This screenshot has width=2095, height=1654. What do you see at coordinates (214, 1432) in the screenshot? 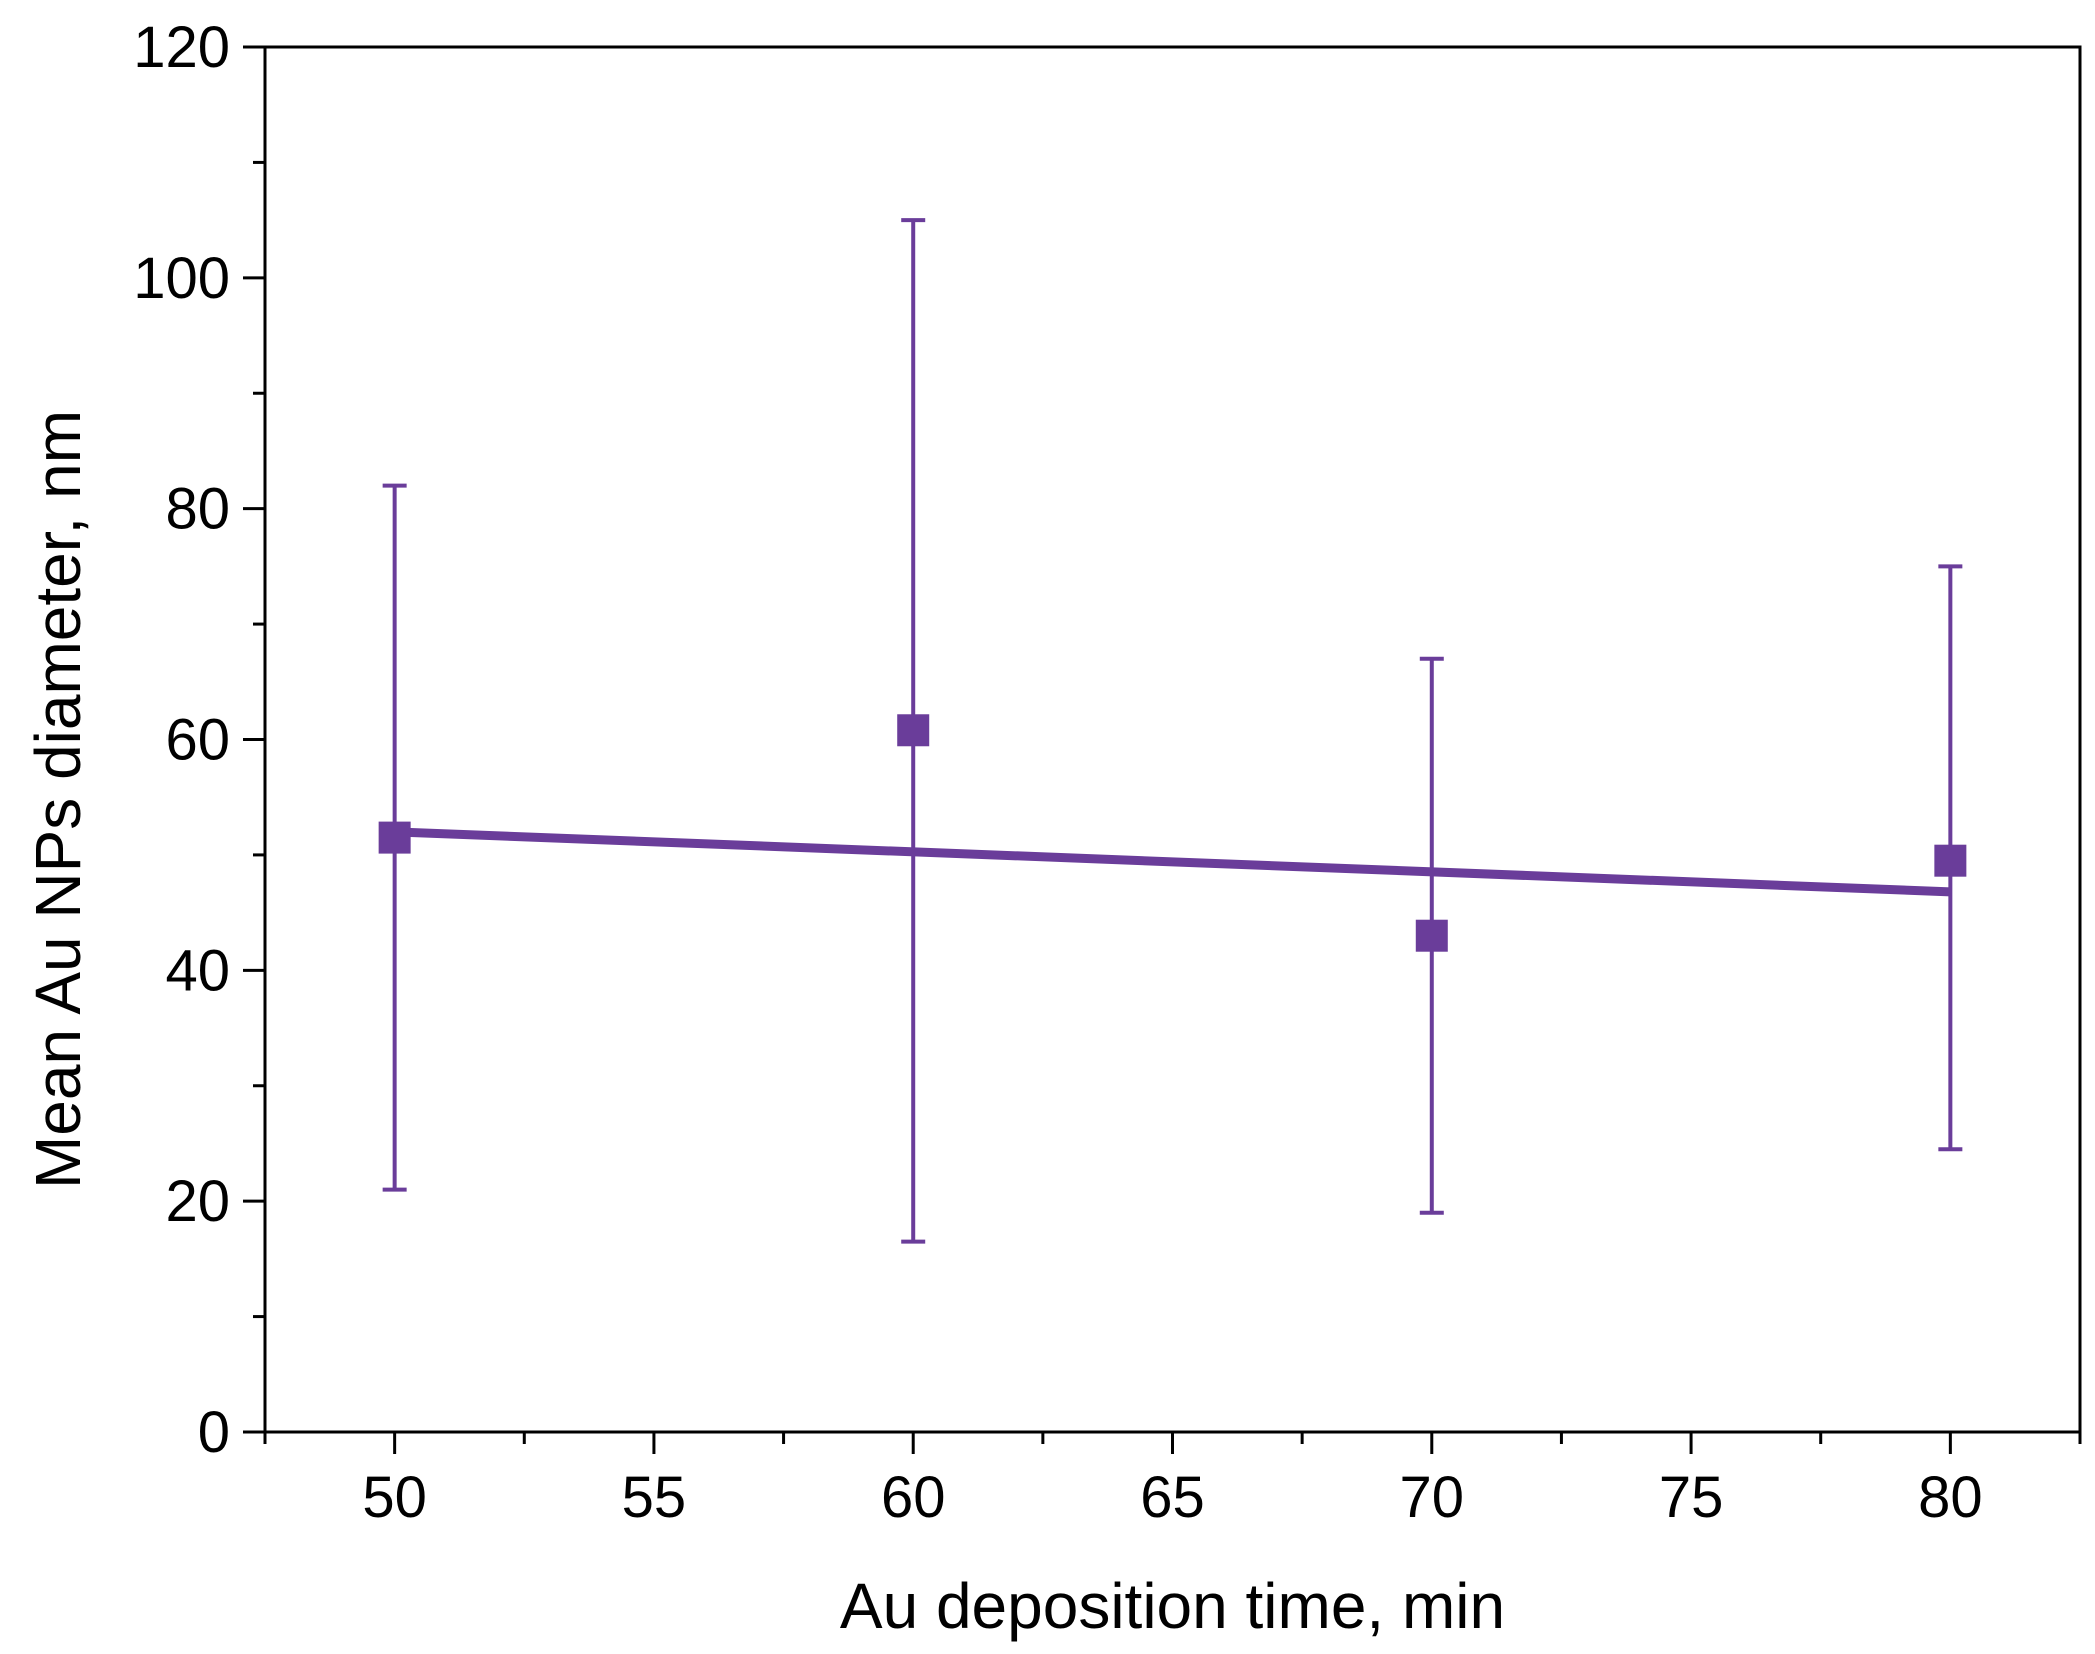
I see `y-tick-label: 0` at bounding box center [214, 1432].